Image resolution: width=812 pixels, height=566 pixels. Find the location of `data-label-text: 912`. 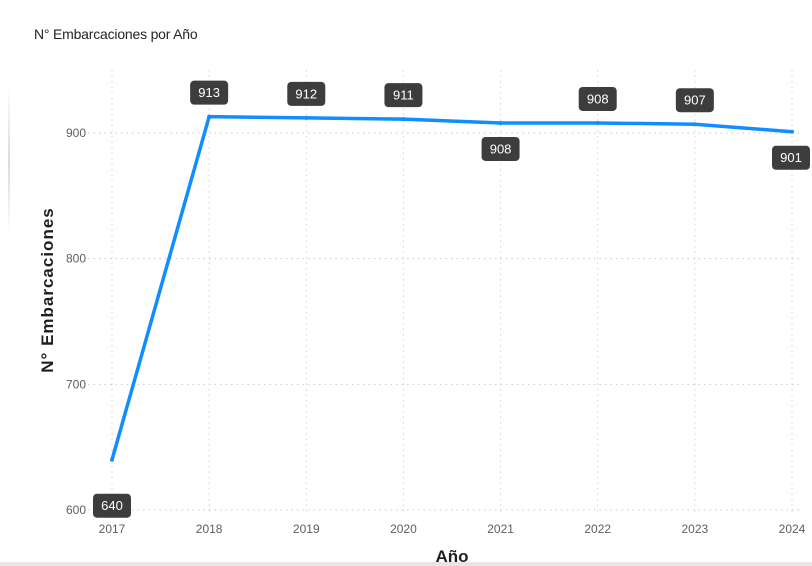

data-label-text: 912 is located at coordinates (306, 93).